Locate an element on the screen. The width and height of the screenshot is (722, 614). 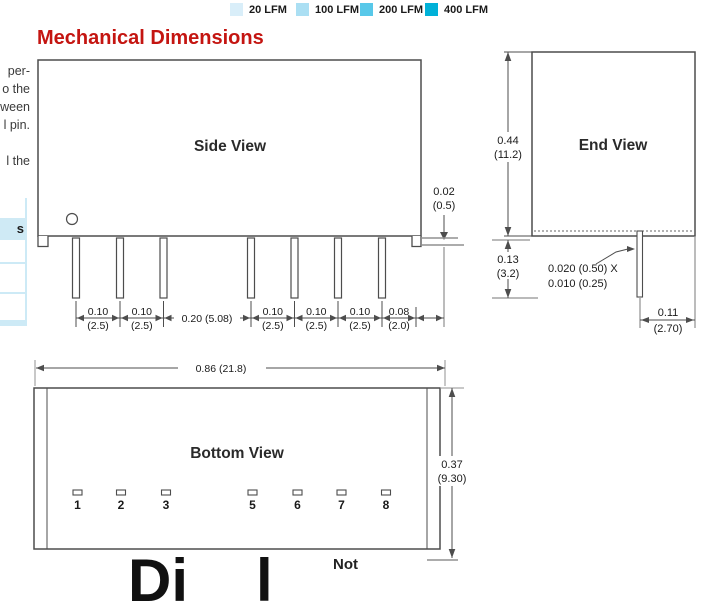
dim-text: 0.20 (5.08) is located at coordinates (207, 319).